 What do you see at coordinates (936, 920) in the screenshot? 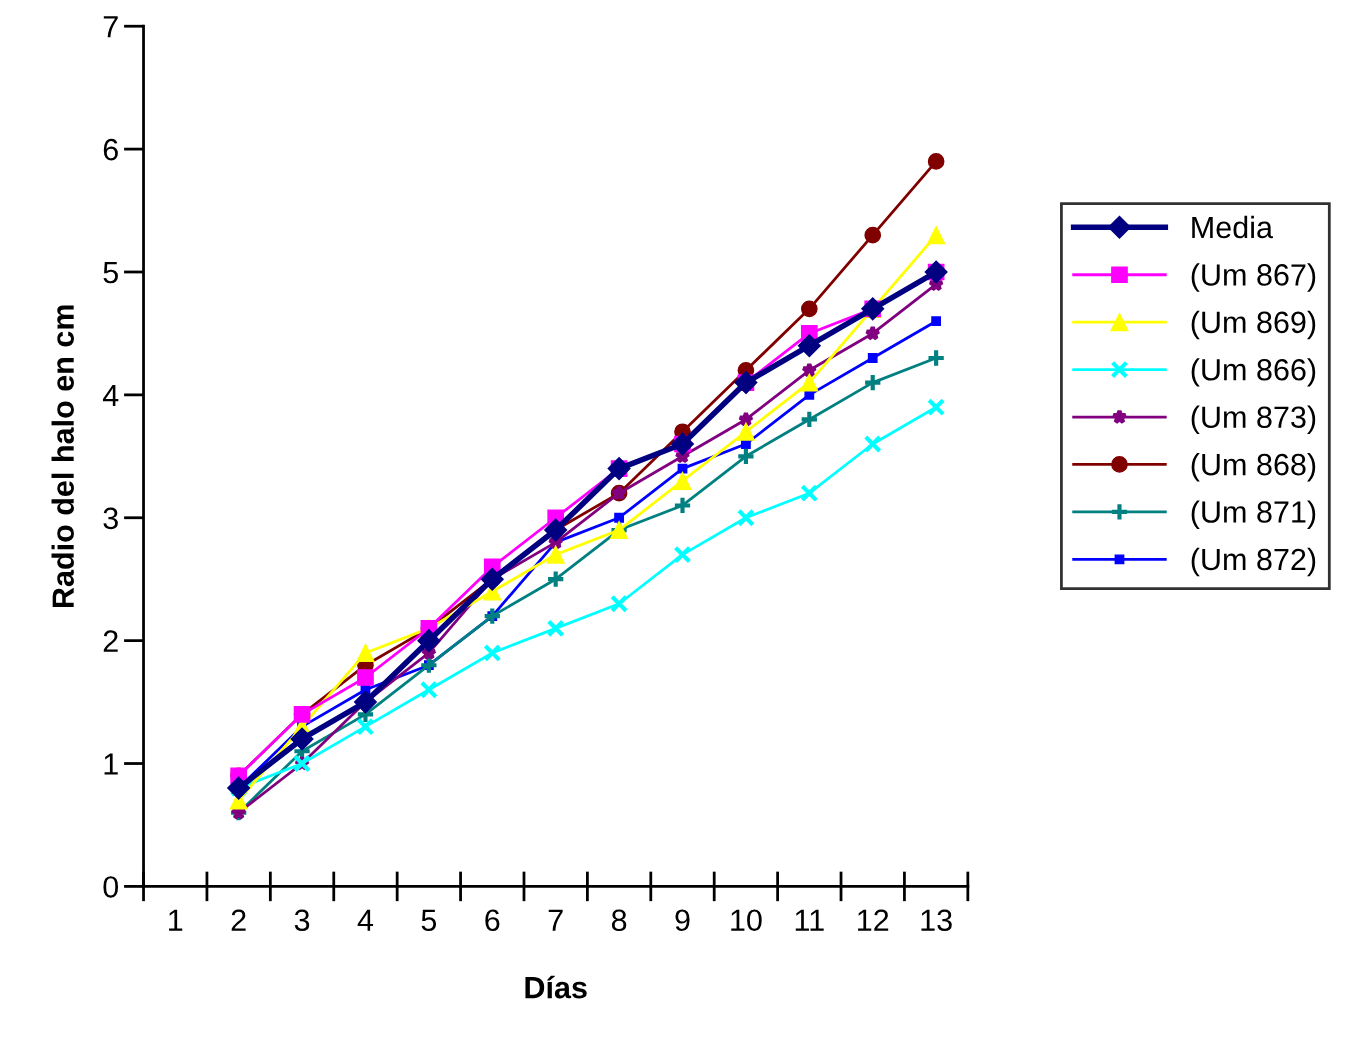
I see `x-tick-label: 13` at bounding box center [936, 920].